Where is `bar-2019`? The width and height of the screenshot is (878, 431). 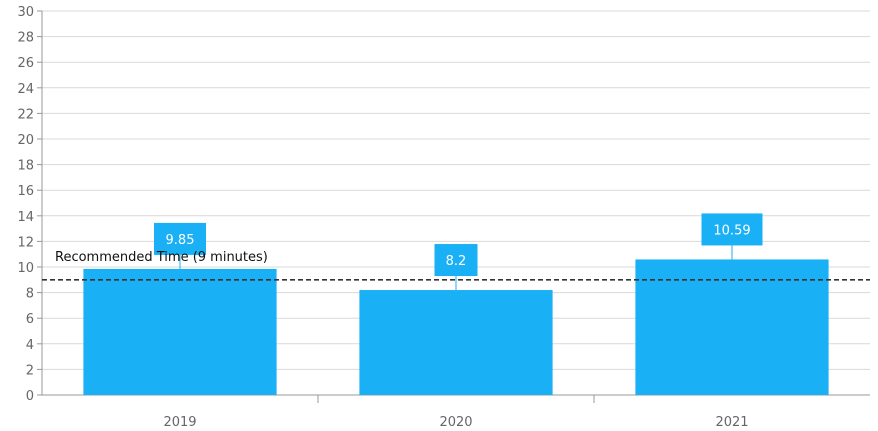 bar-2019 is located at coordinates (180, 331).